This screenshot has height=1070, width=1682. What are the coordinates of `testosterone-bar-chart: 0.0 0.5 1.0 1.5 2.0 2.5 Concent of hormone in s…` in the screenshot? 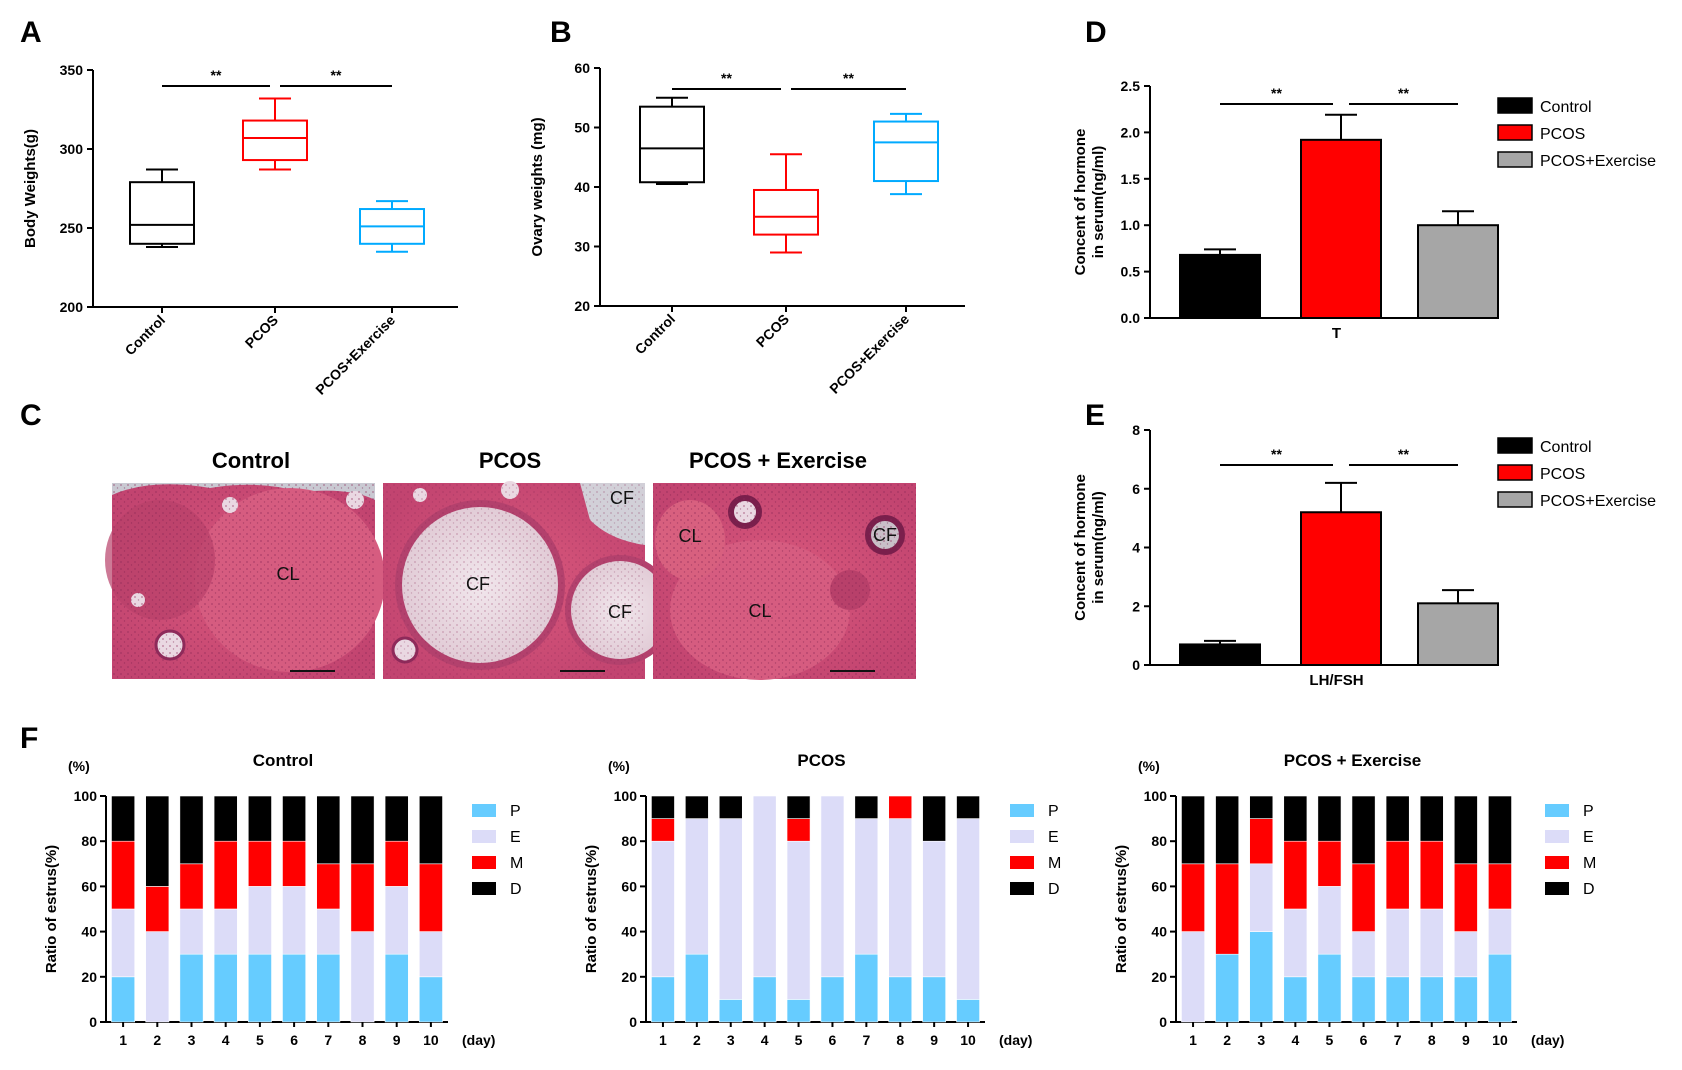 It's located at (1364, 210).